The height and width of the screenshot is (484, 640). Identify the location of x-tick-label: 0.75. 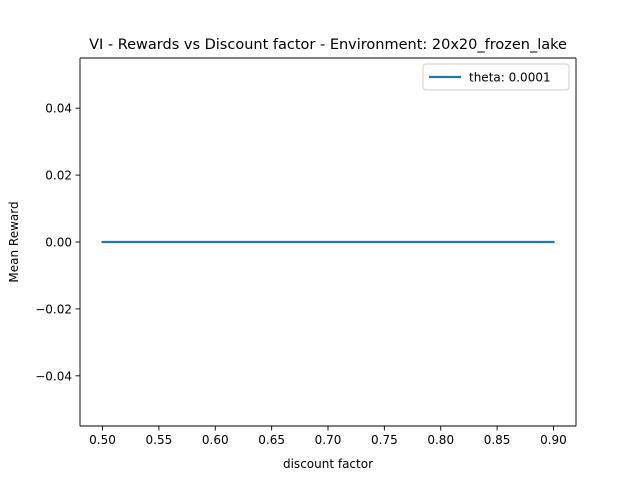
(384, 440).